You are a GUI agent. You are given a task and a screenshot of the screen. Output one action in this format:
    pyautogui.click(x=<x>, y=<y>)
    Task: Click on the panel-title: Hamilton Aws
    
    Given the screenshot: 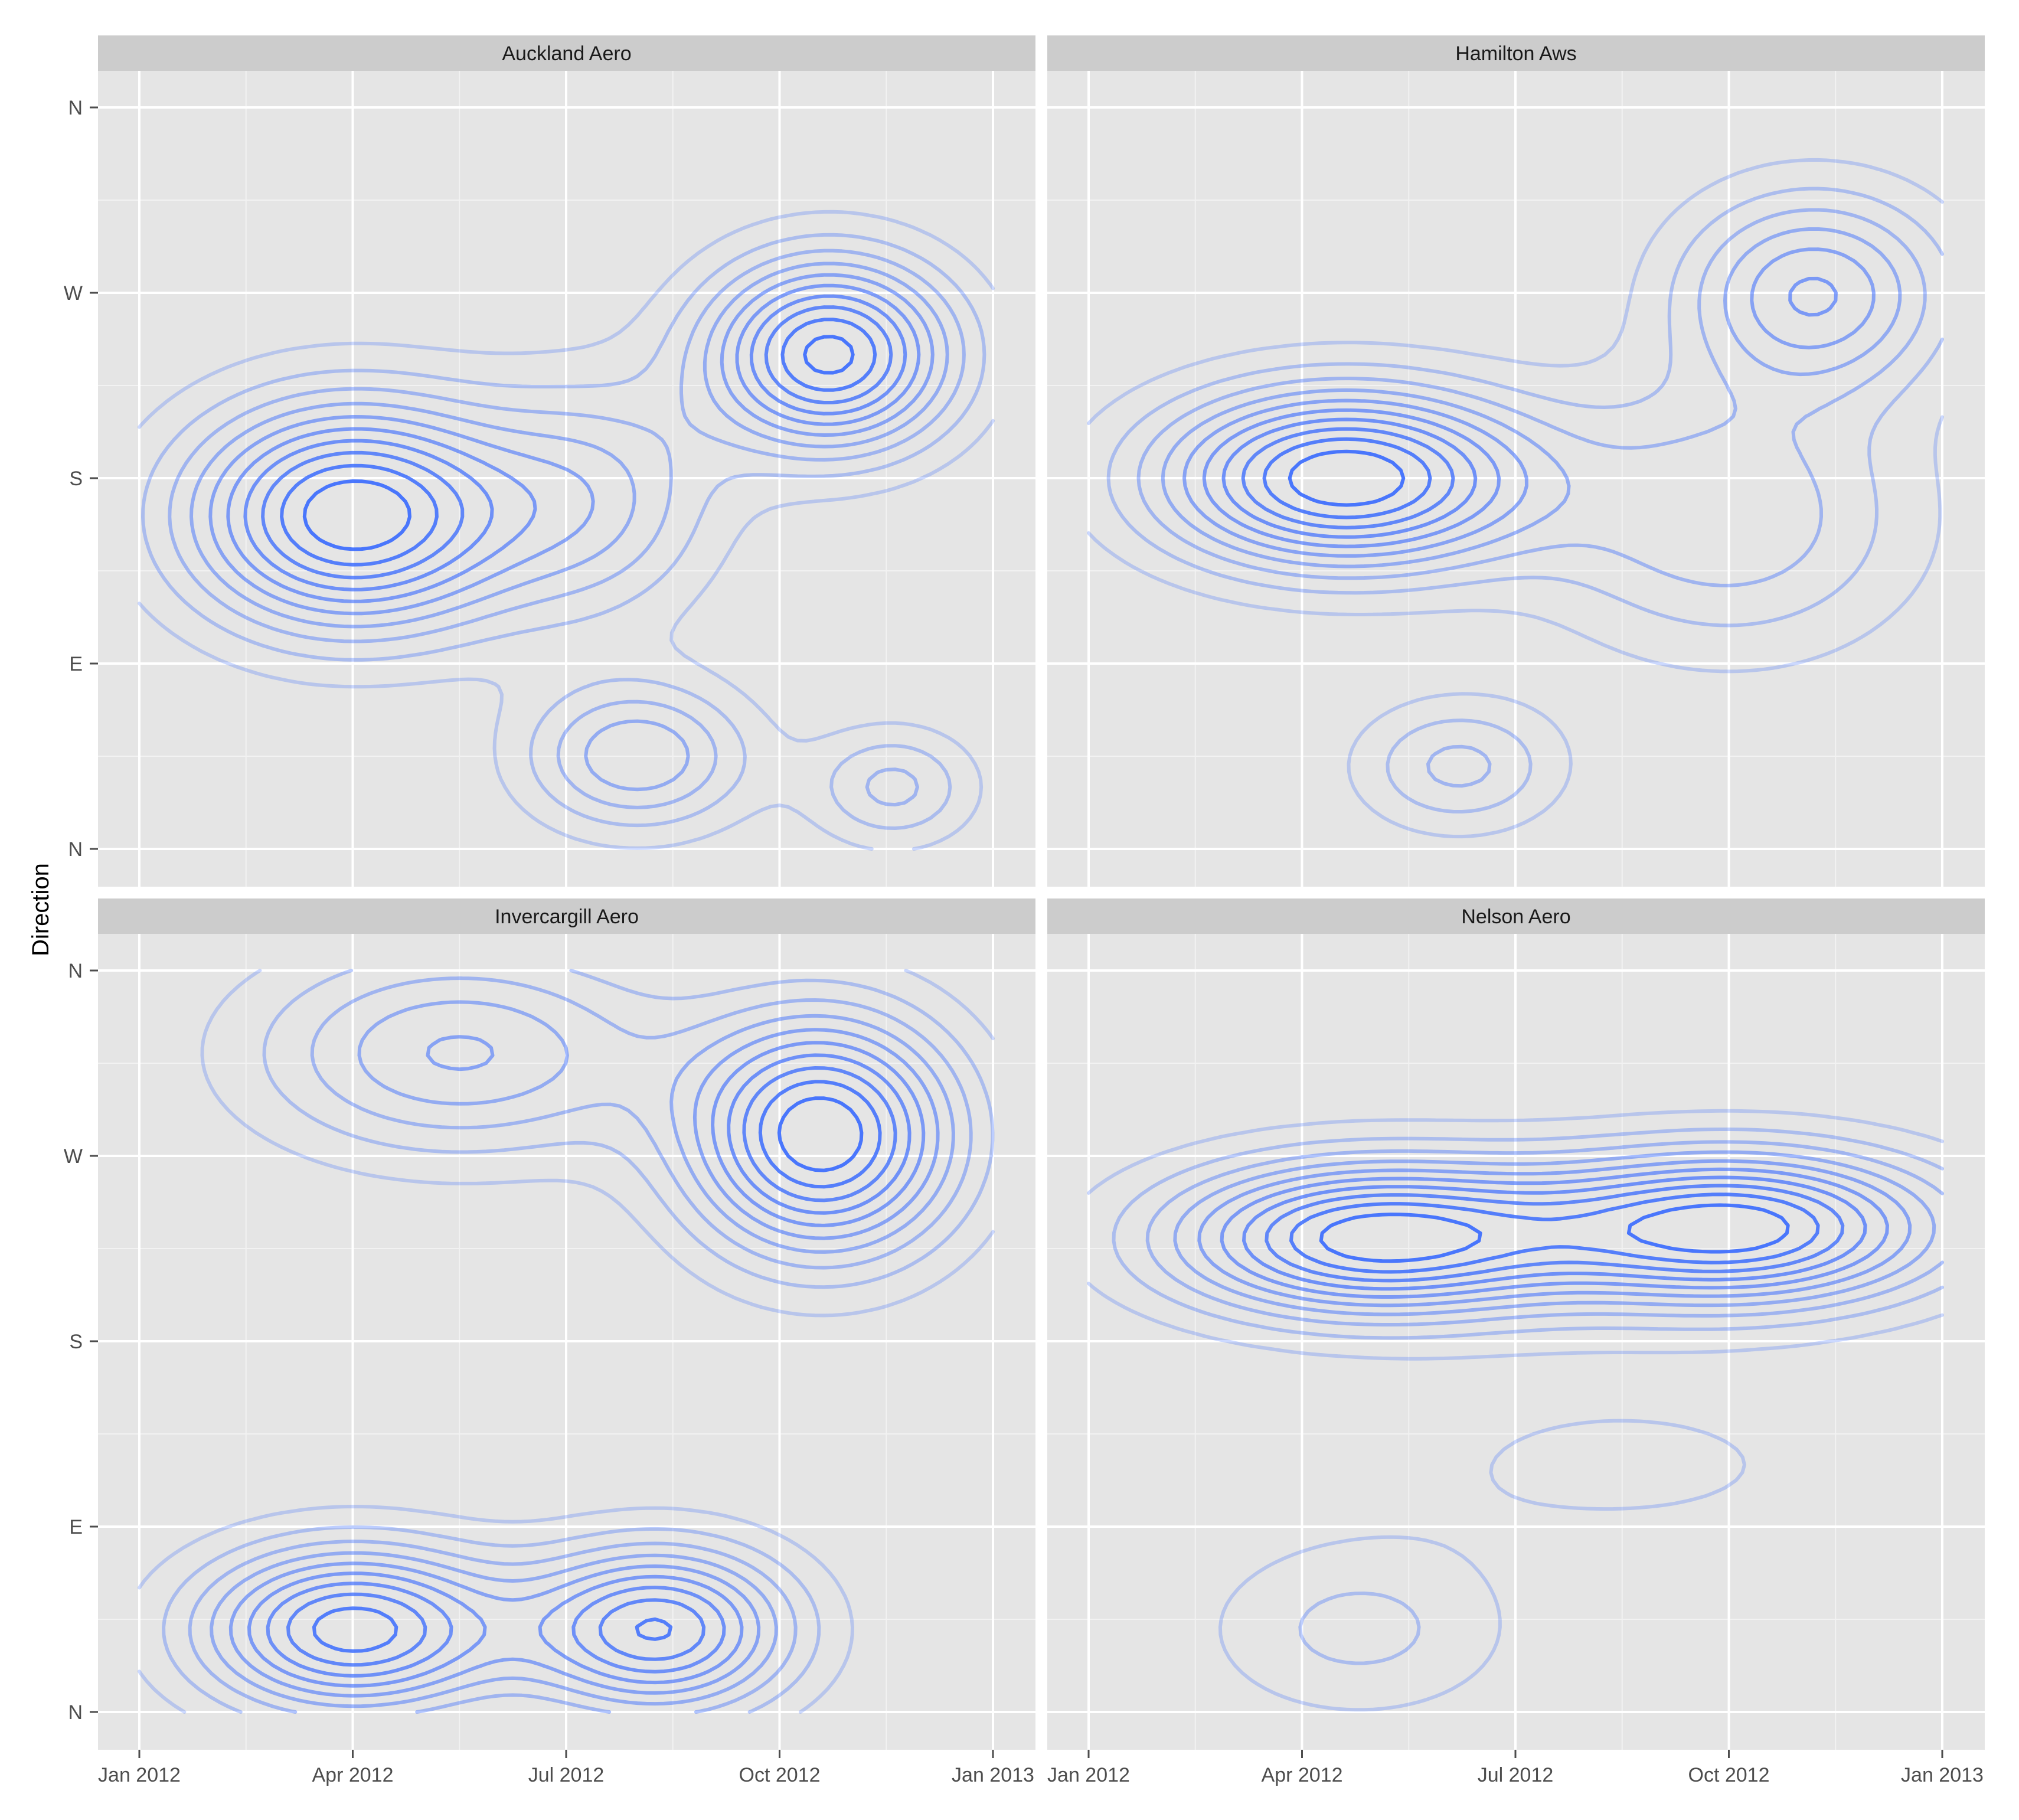 What is the action you would take?
    pyautogui.click(x=1515, y=54)
    